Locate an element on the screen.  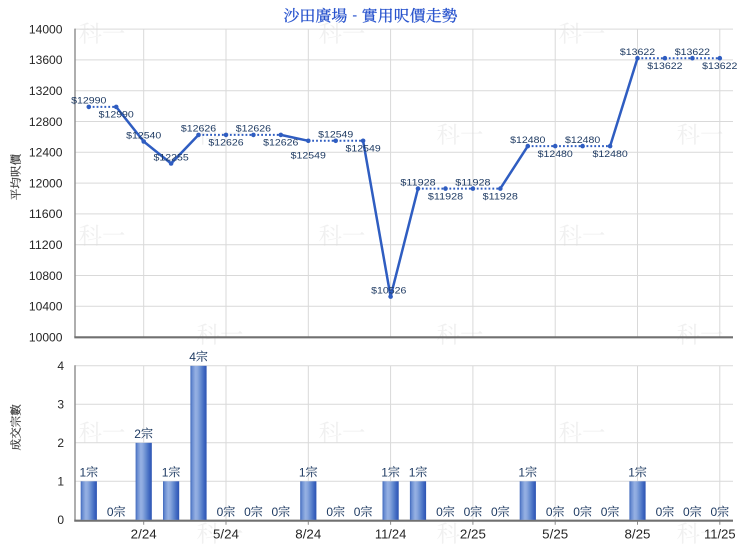
svg-text: 14000 is located at coordinates (46, 29).